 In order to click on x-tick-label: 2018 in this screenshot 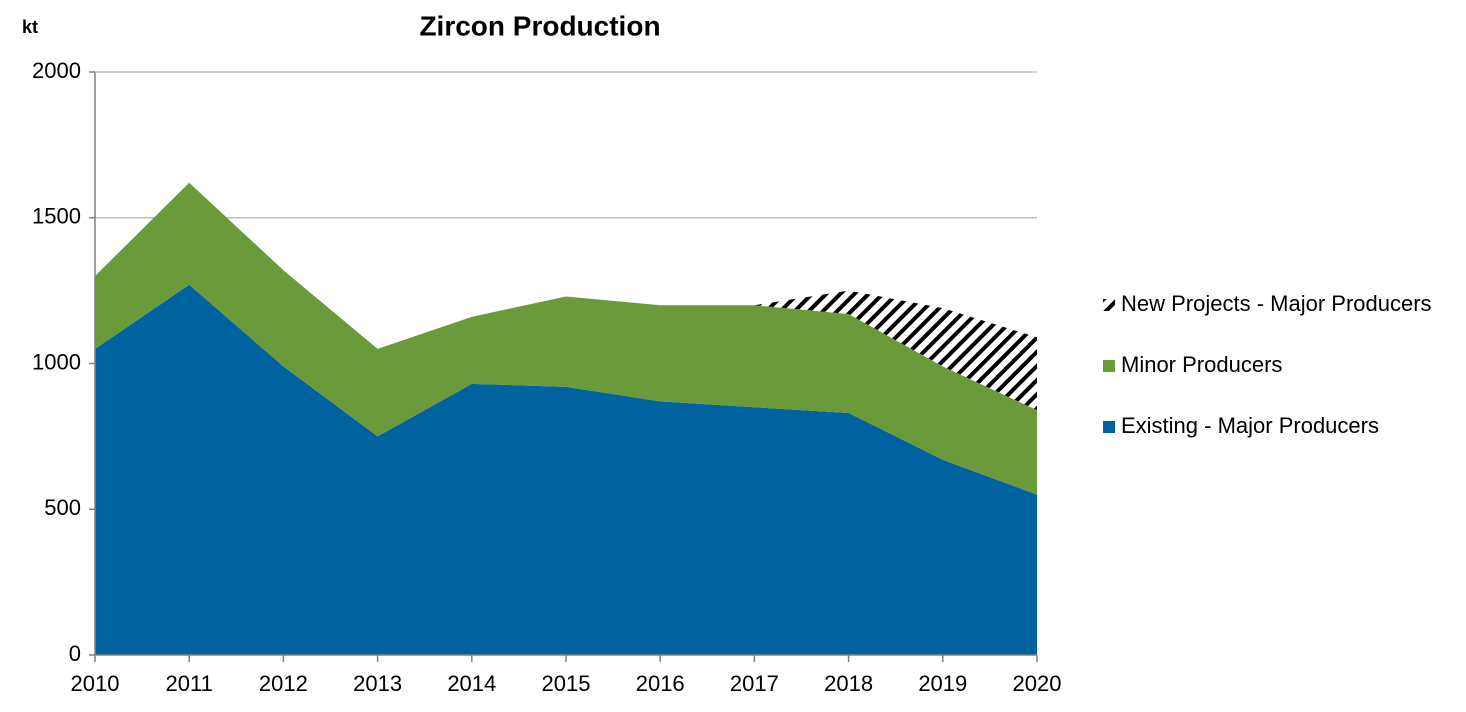, I will do `click(848, 683)`.